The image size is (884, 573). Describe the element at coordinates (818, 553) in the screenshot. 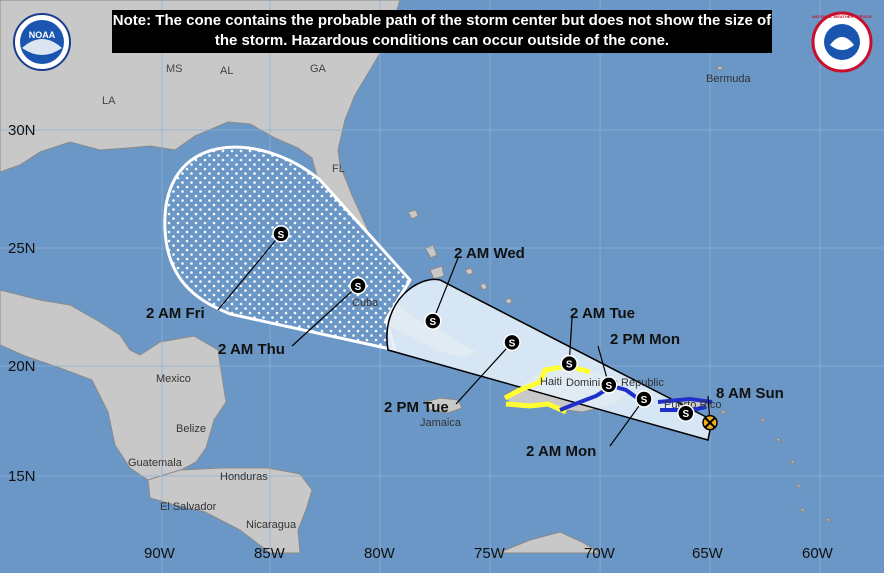

I see `lon-label: 60W` at that location.